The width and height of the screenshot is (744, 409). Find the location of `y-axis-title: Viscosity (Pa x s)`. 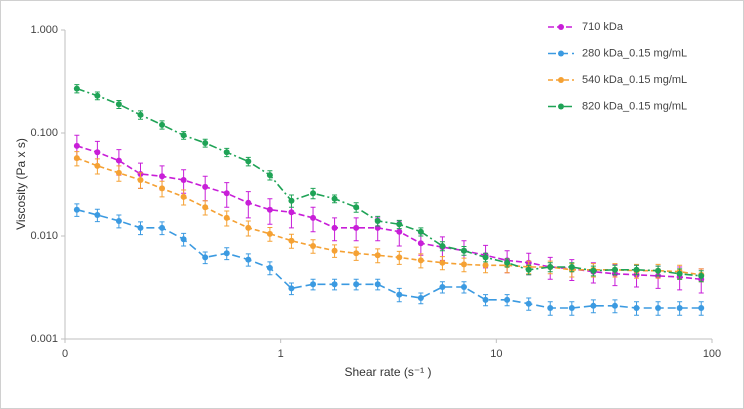

y-axis-title: Viscosity (Pa x s) is located at coordinates (21, 184).